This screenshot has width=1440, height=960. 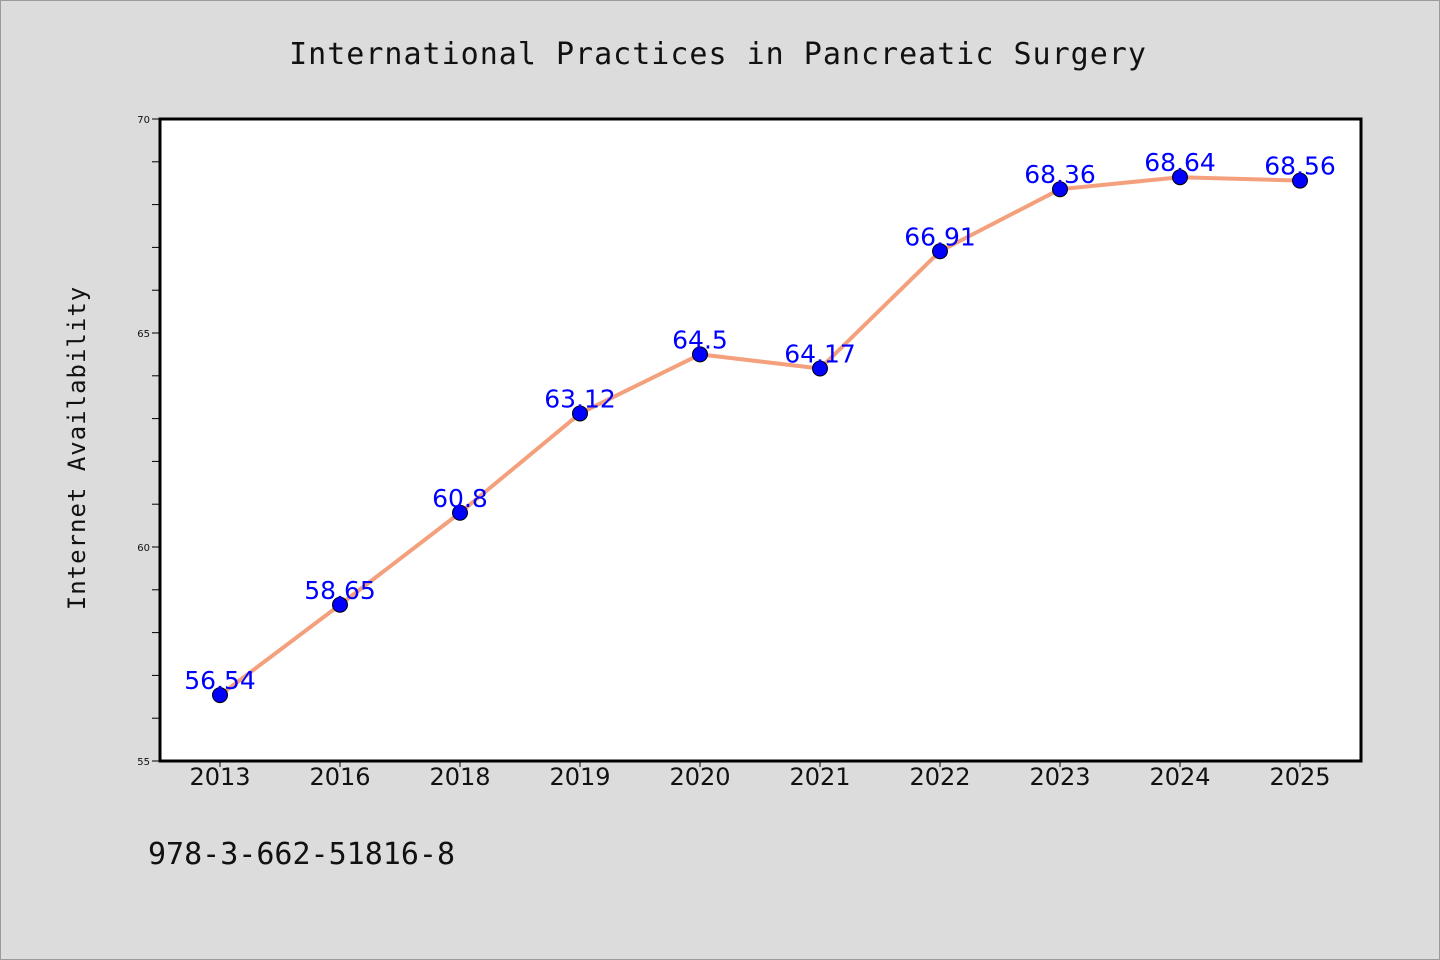 I want to click on data-label: 68.36, so click(x=1060, y=174).